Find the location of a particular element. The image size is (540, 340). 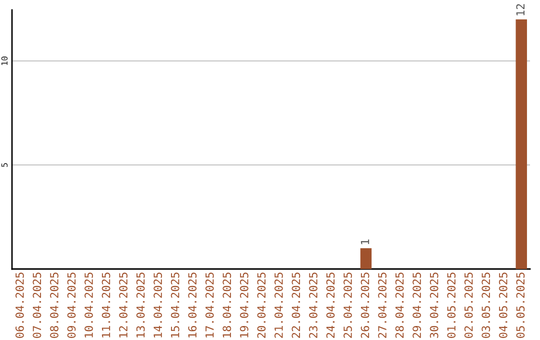

x-tick-label: 12.04.2025 is located at coordinates (123, 305).